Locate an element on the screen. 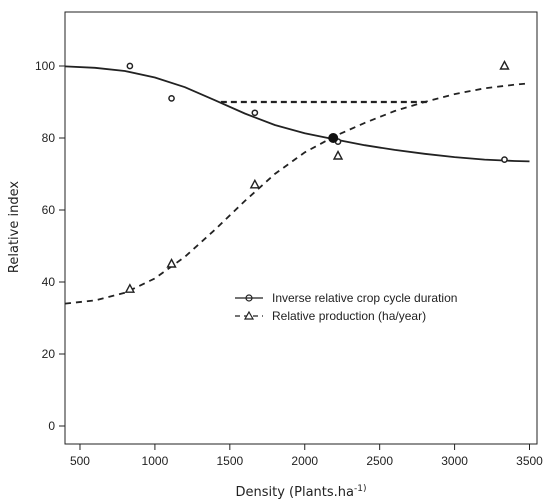 The height and width of the screenshot is (503, 544). x-tick-label: 1000 is located at coordinates (155, 461).